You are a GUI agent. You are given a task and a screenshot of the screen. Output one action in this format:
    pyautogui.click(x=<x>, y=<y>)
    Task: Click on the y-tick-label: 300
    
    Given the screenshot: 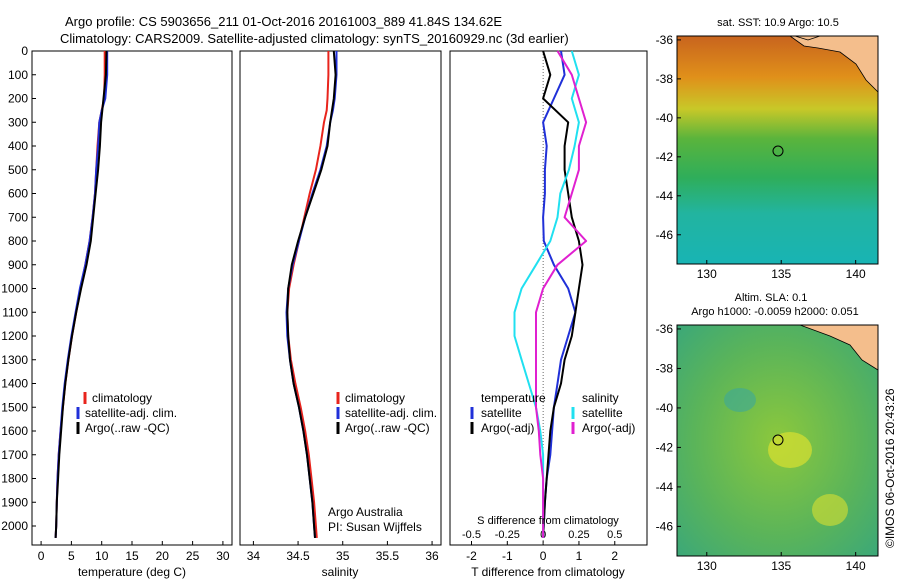 What is the action you would take?
    pyautogui.click(x=18, y=122)
    